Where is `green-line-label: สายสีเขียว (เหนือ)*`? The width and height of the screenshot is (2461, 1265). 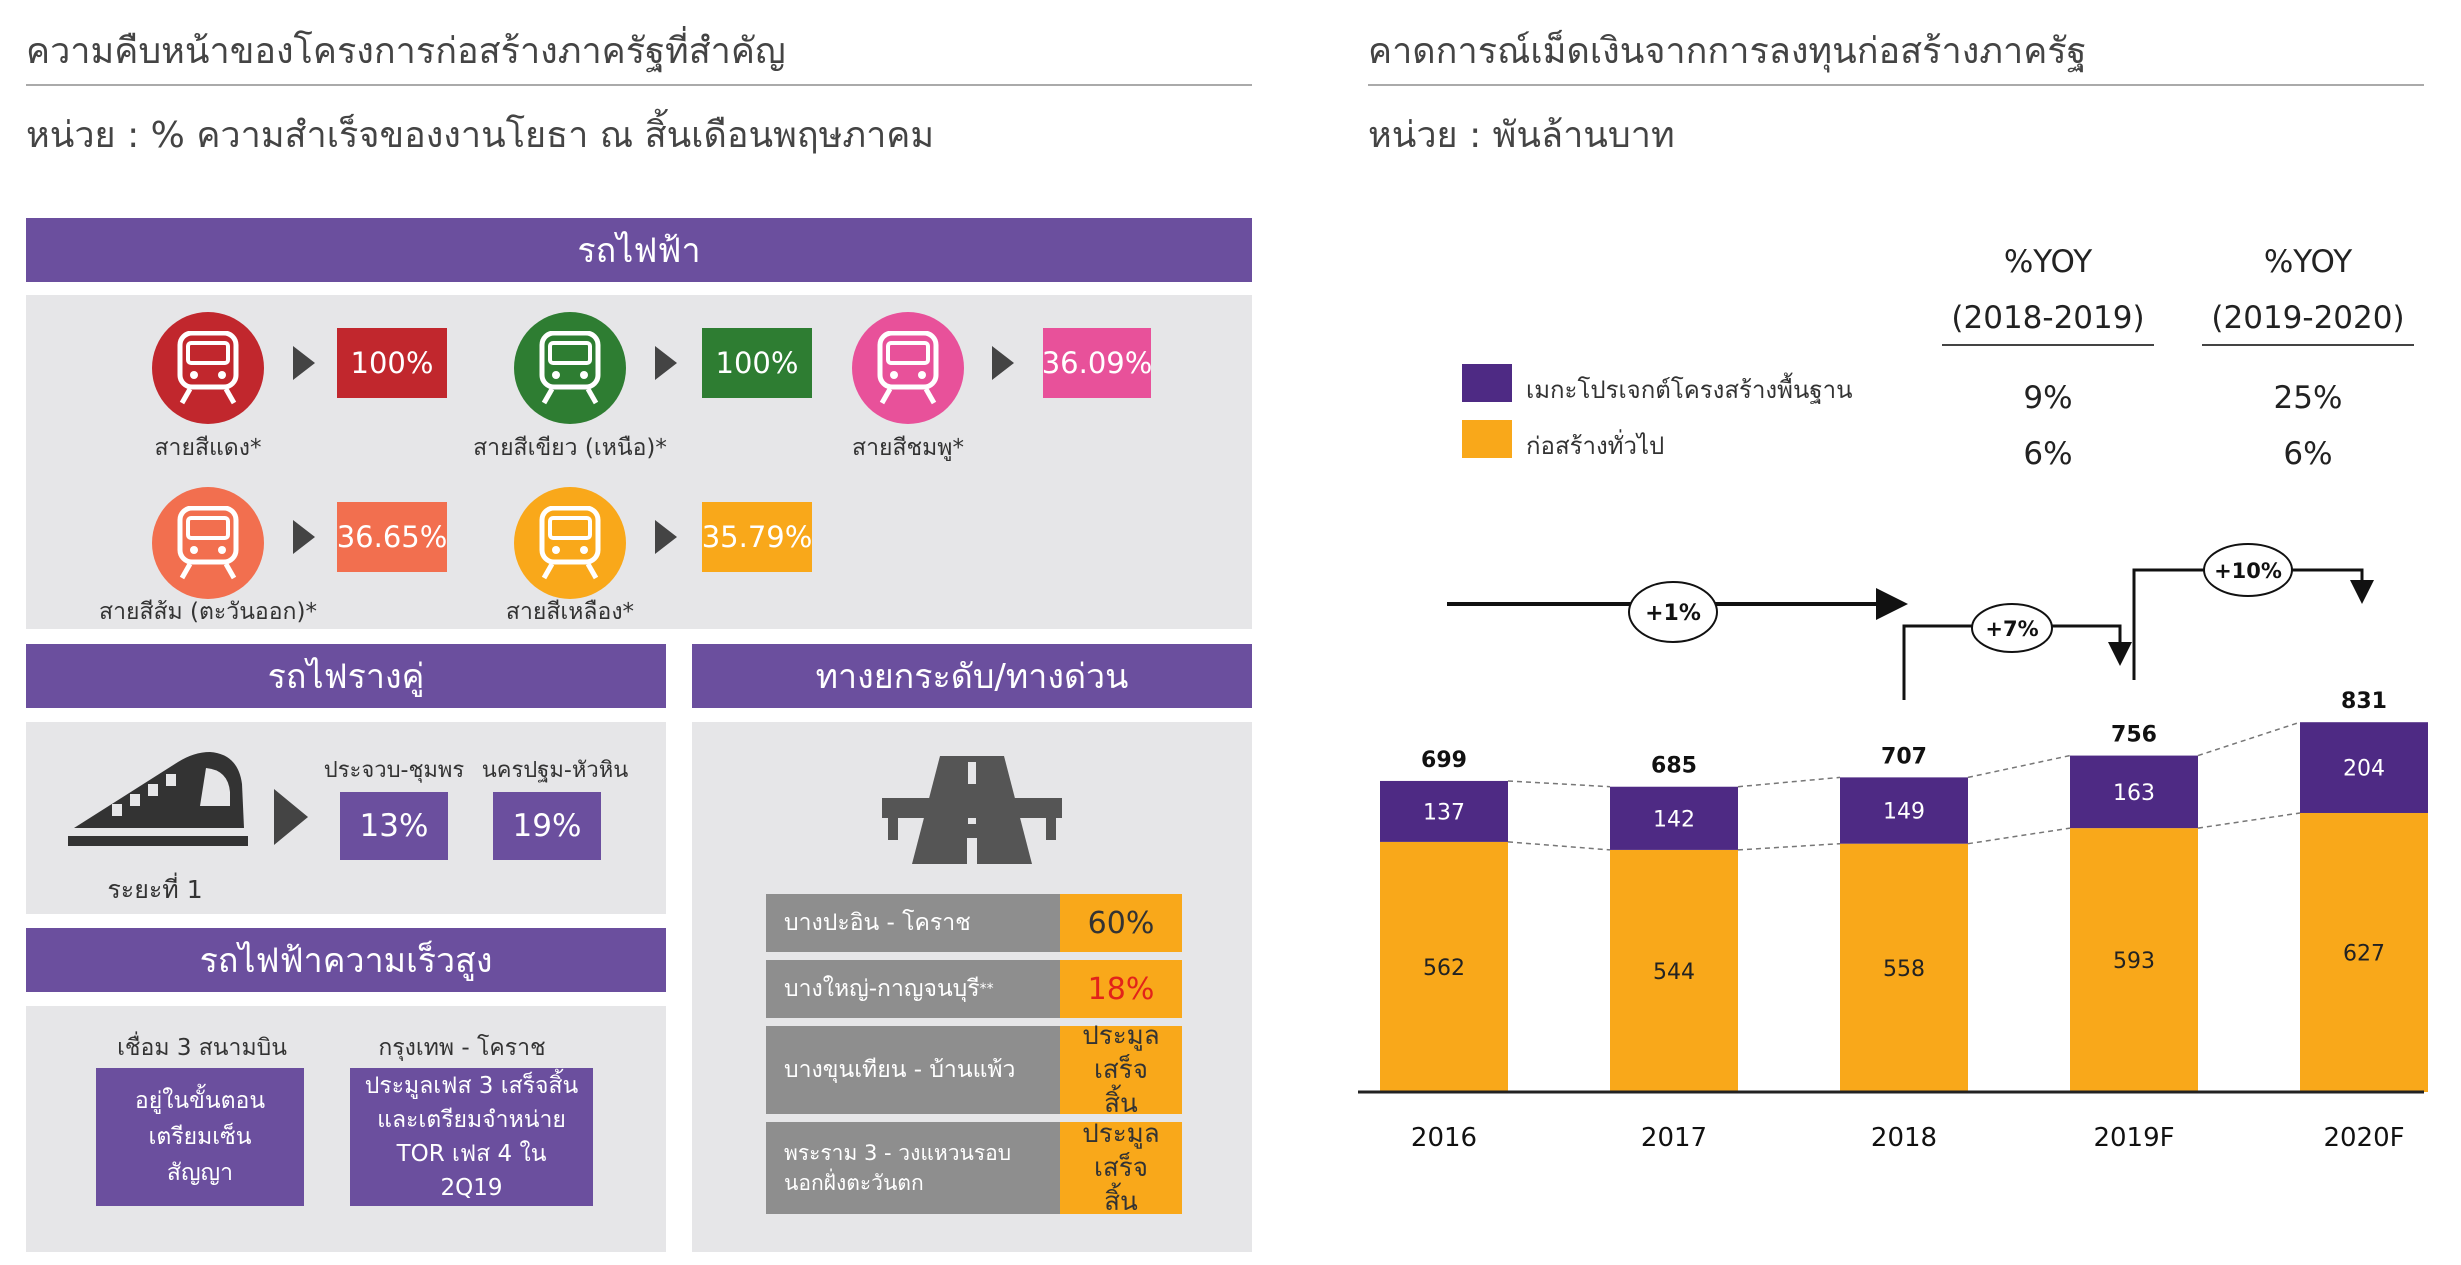 green-line-label: สายสีเขียว (เหนือ)* is located at coordinates (570, 448).